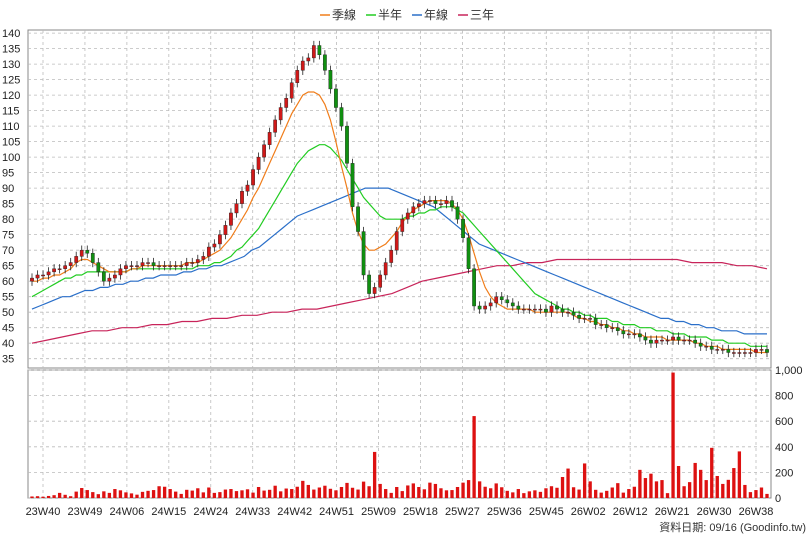 This screenshot has height=540, width=808. I want to click on price-tick-label: 70, so click(8, 251).